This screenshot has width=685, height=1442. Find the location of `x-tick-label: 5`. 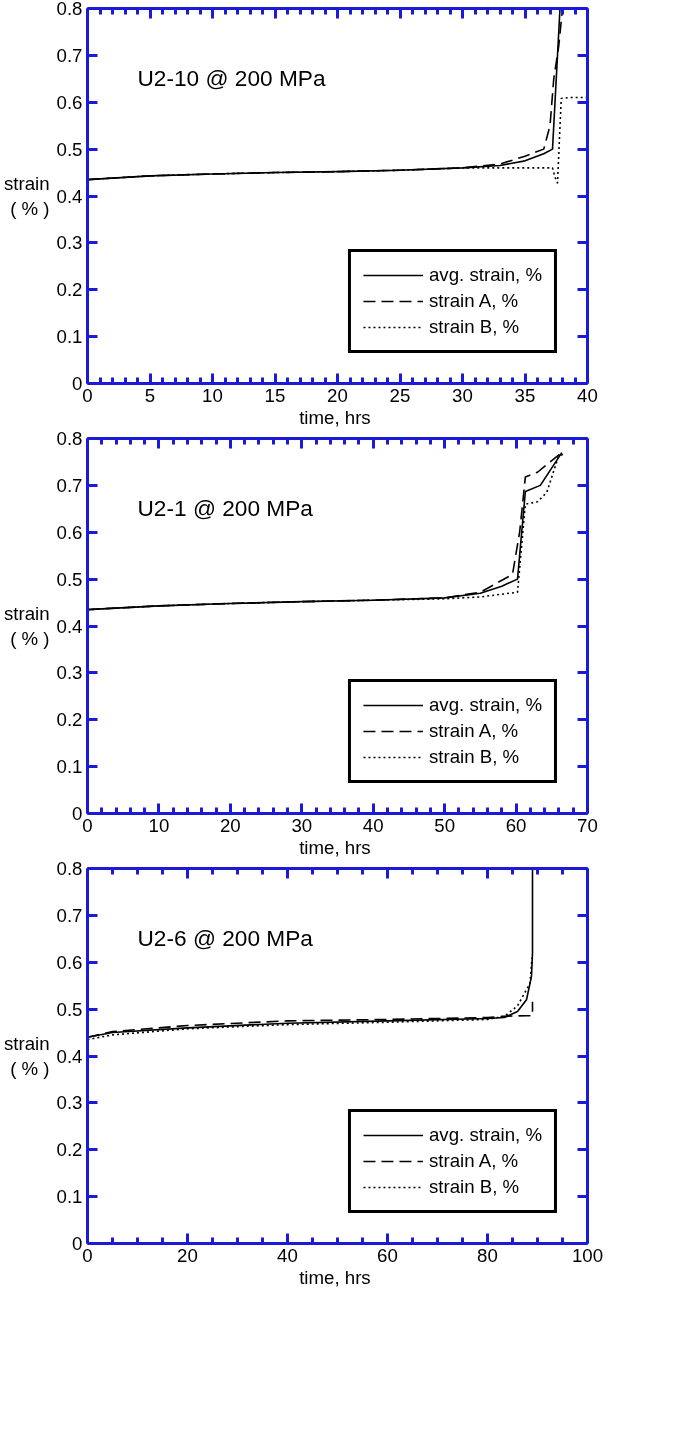

x-tick-label: 5 is located at coordinates (150, 395).